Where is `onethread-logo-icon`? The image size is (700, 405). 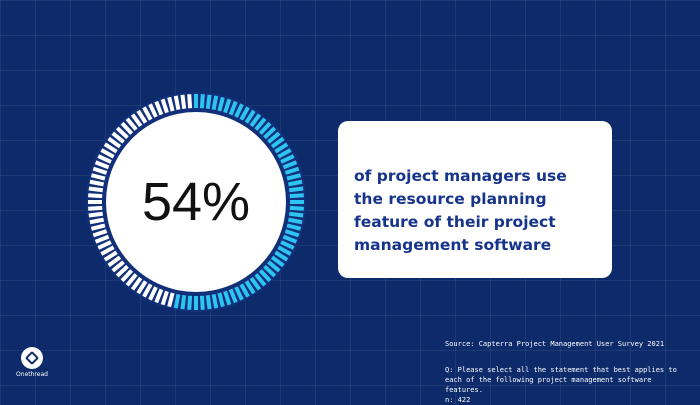
onethread-logo-icon is located at coordinates (32, 358).